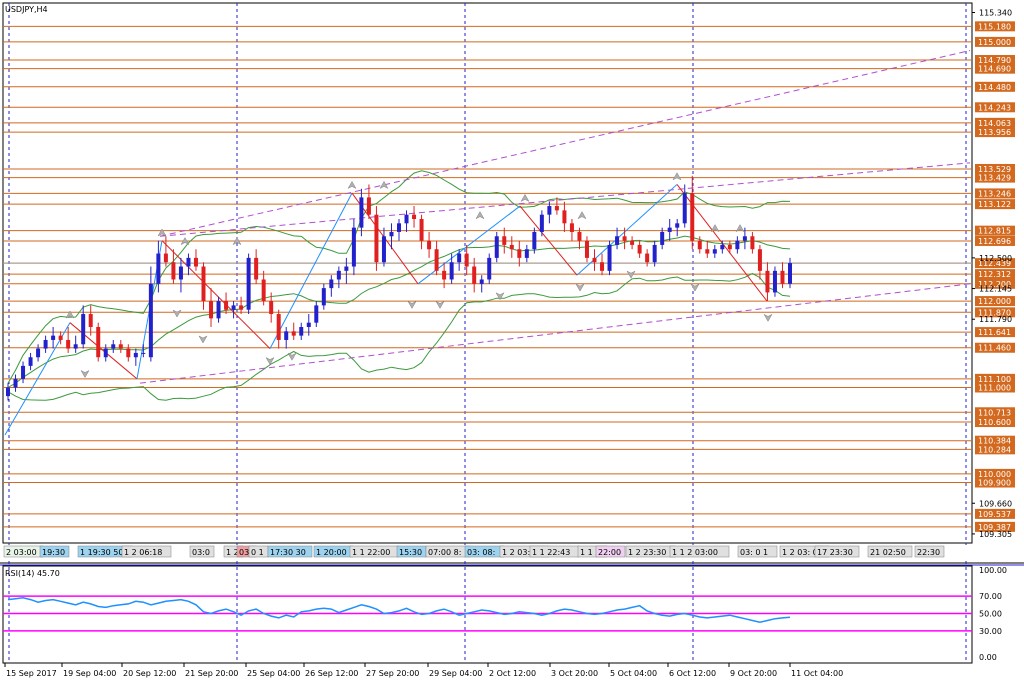  I want to click on level-badge-text: 110.713, so click(994, 412).